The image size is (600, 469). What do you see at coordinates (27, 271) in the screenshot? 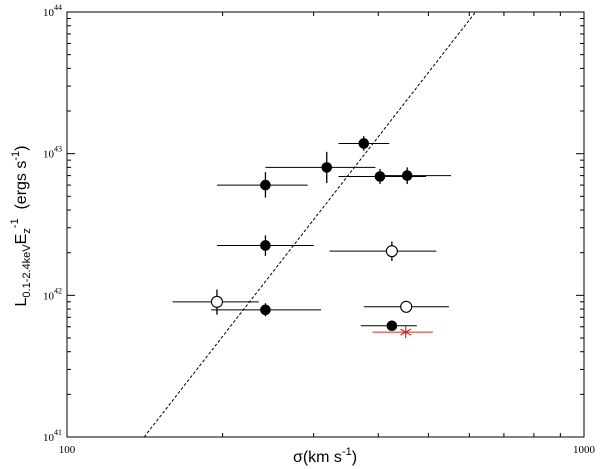
I see `y-axis-title-lsub: 0.1-2.4keV` at bounding box center [27, 271].